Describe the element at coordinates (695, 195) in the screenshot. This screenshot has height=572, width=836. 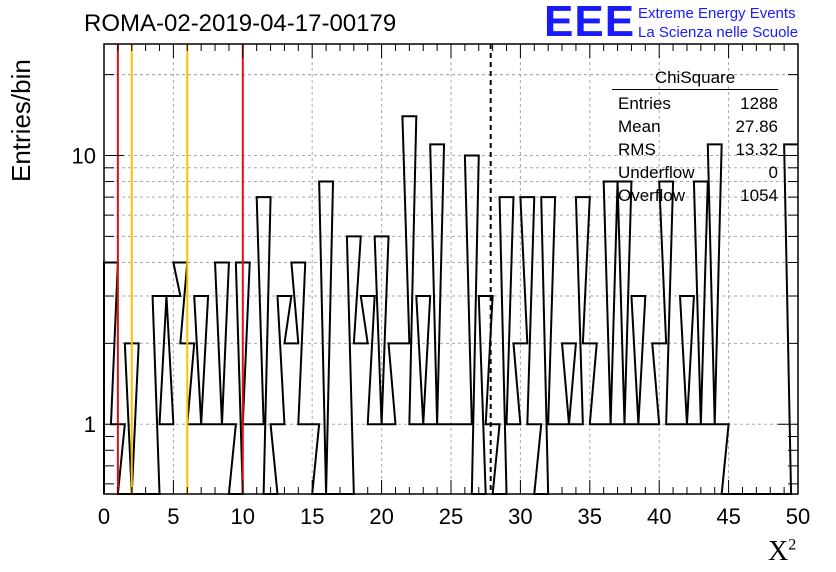
I see `stats-row-overflow: Overflow 1054` at that location.